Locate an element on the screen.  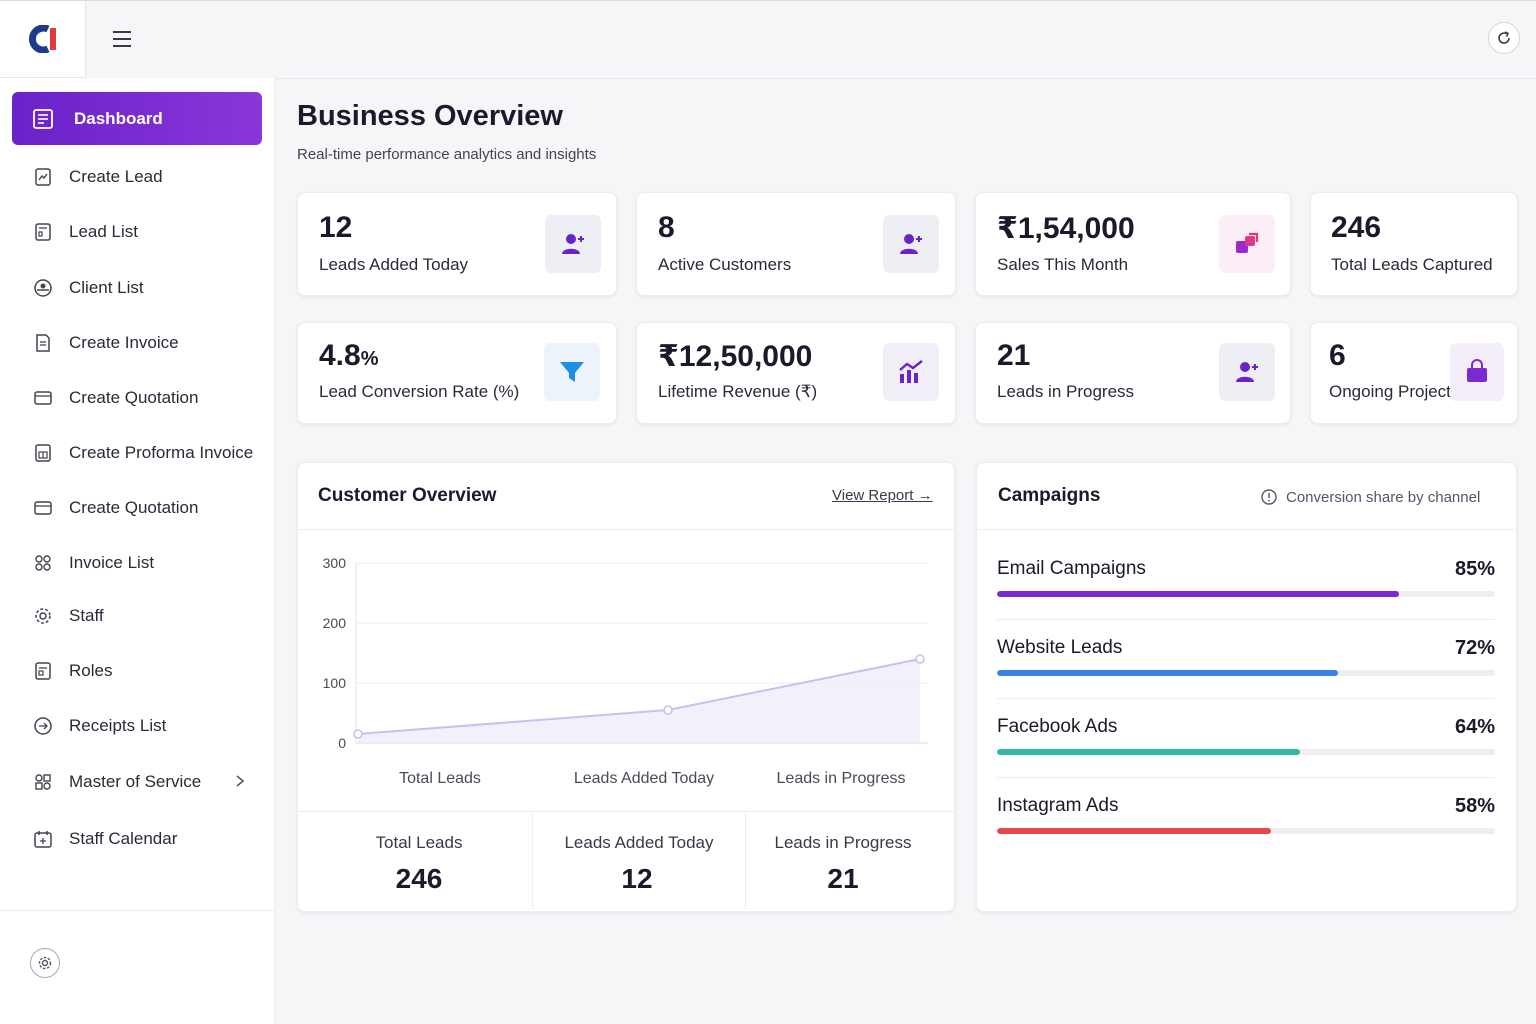
client-list-icon is located at coordinates (43, 288).